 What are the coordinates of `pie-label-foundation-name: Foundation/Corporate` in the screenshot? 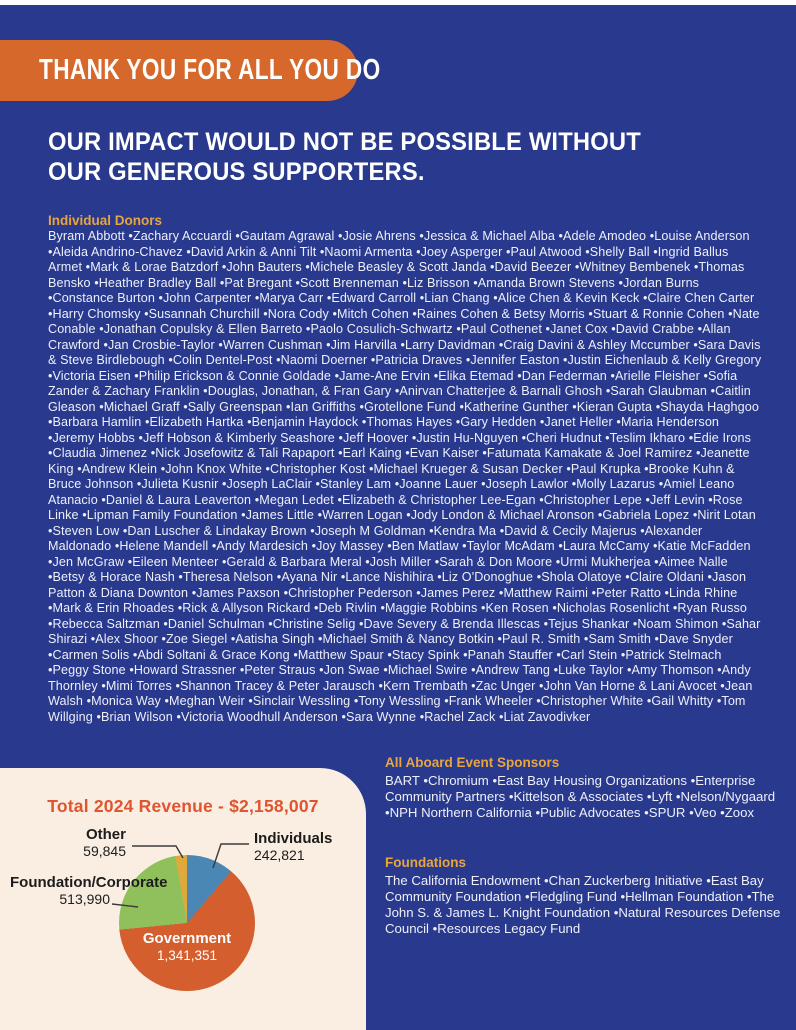 It's located at (89, 882).